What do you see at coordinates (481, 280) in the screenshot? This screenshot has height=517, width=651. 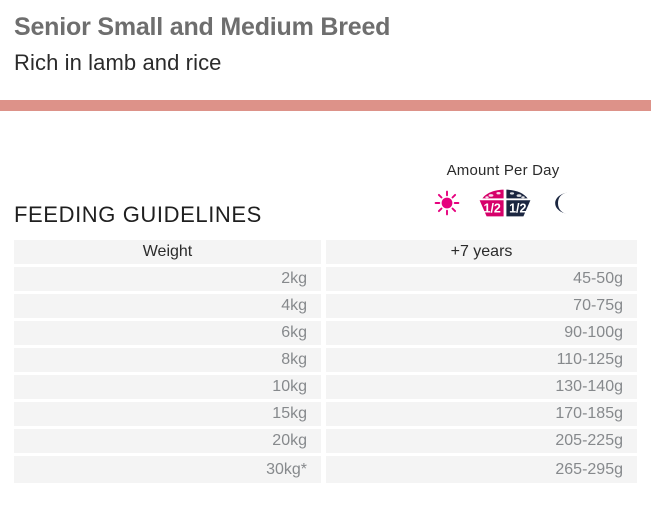 I see `cell-amount: 45-50g` at bounding box center [481, 280].